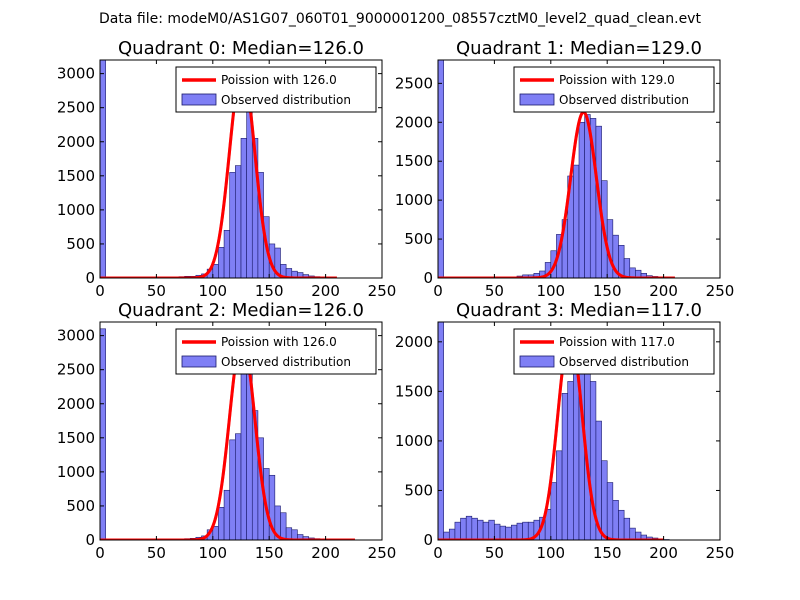  What do you see at coordinates (614, 89) in the screenshot?
I see `quadrant-1-legend: Poission with 129.0 Observed distribution` at bounding box center [614, 89].